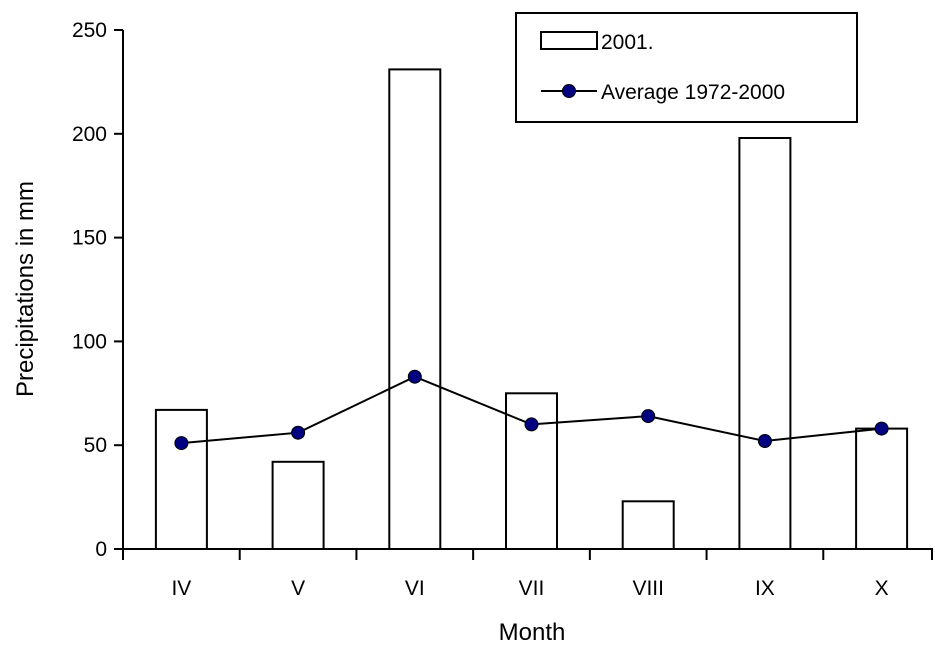 The image size is (935, 647). What do you see at coordinates (101, 549) in the screenshot?
I see `y-tick-label-0: 0` at bounding box center [101, 549].